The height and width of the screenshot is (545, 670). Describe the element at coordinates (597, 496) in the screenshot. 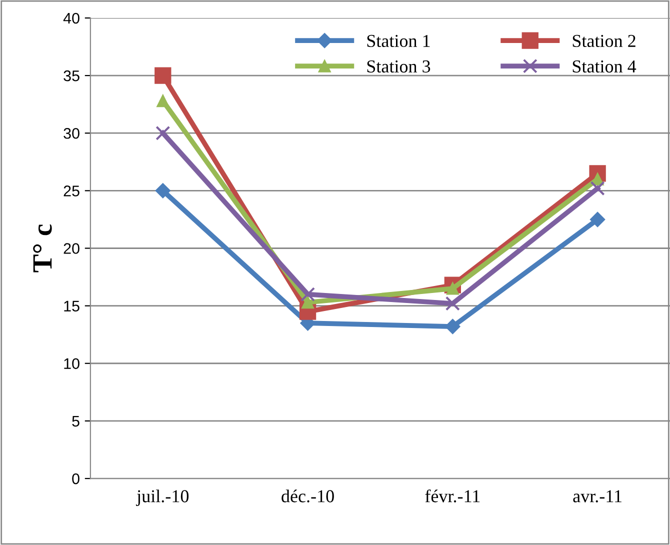

I see `x-tick-label: avr.-11` at that location.